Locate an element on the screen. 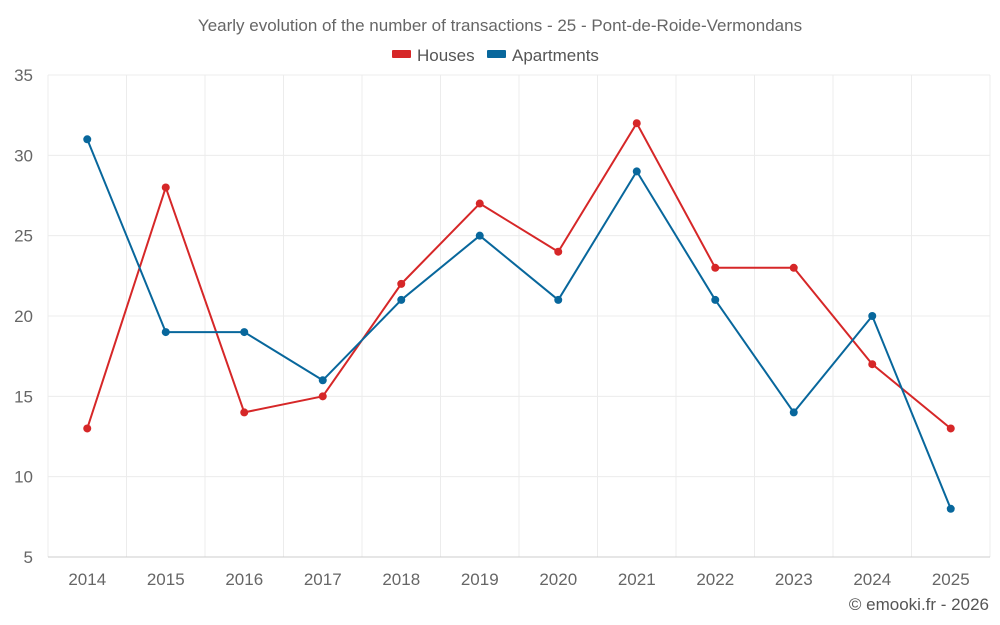 The width and height of the screenshot is (1000, 625). legend-swatch-apartments is located at coordinates (496, 54).